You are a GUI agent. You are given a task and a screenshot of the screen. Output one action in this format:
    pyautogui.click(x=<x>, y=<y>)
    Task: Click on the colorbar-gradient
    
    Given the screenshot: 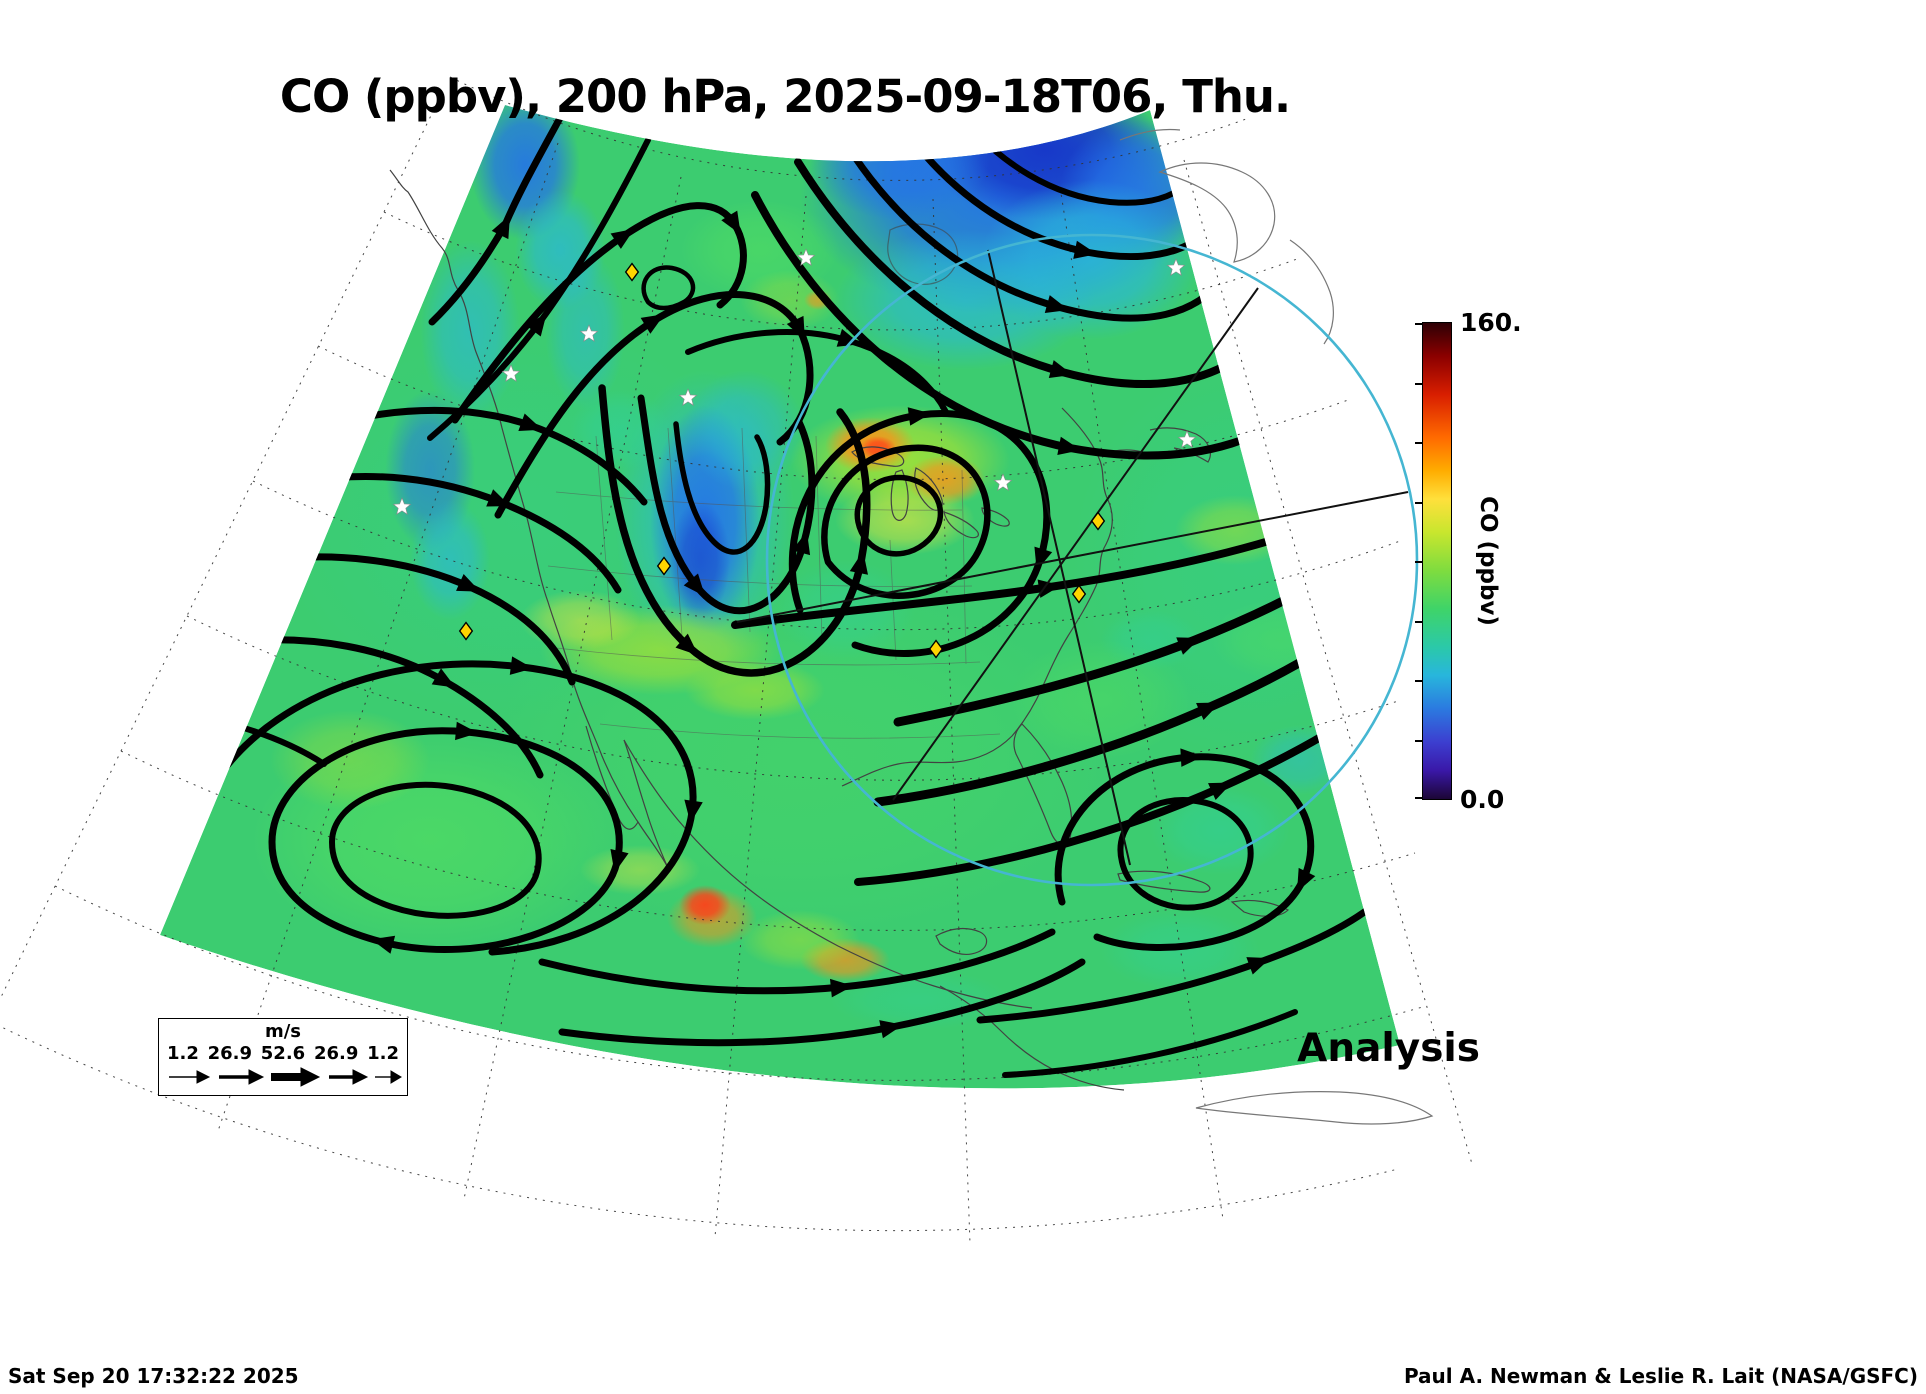 What is the action you would take?
    pyautogui.click(x=1433, y=561)
    